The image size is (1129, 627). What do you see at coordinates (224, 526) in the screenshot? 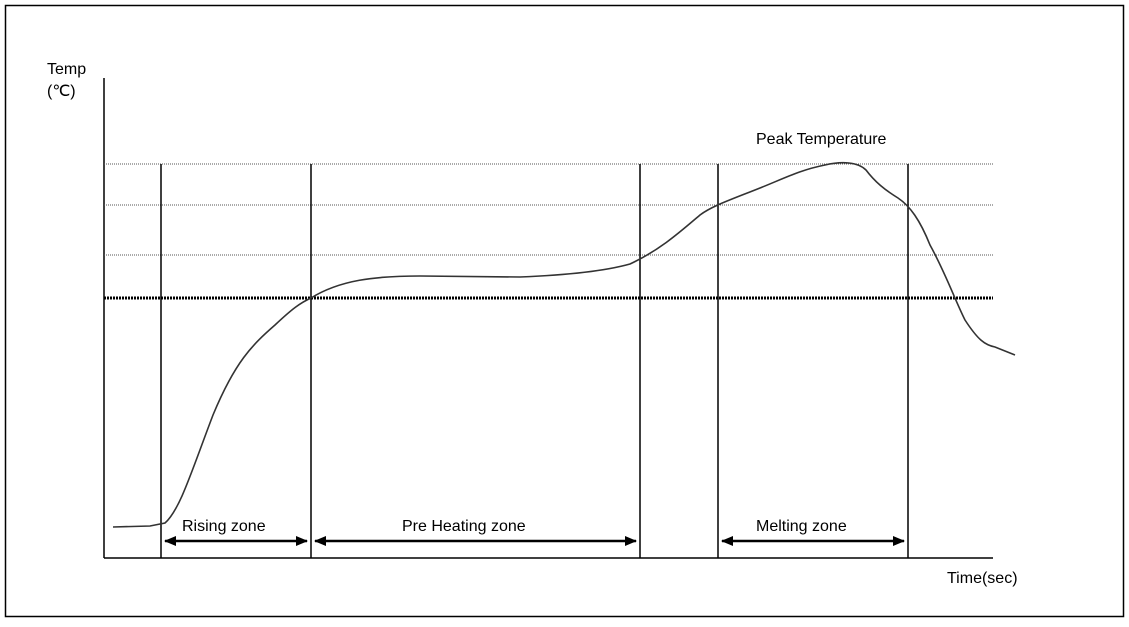
I see `rising-zone-label: Rising zone` at bounding box center [224, 526].